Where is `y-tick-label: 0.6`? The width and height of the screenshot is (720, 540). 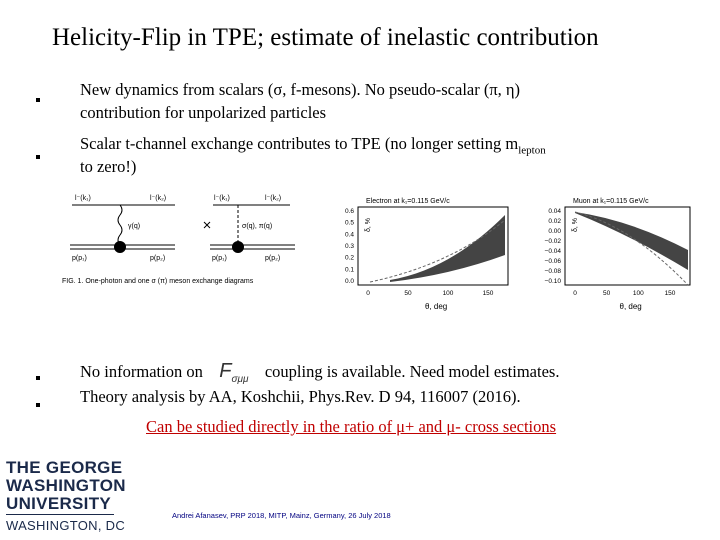
y-tick-label: 0.6 is located at coordinates (349, 211).